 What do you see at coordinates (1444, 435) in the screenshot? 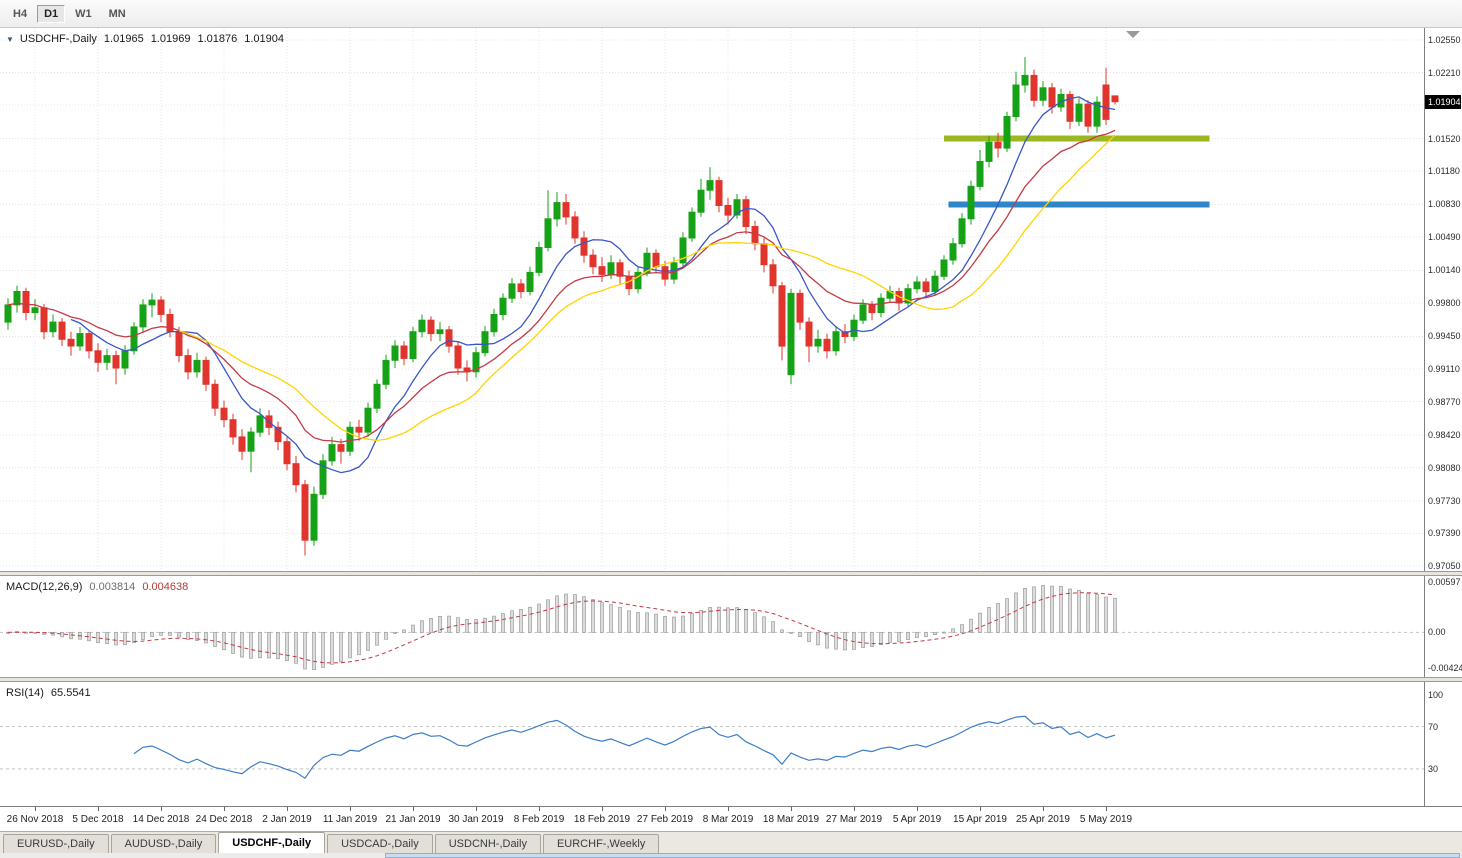
I see `price-axis-label: 0.98420` at bounding box center [1444, 435].